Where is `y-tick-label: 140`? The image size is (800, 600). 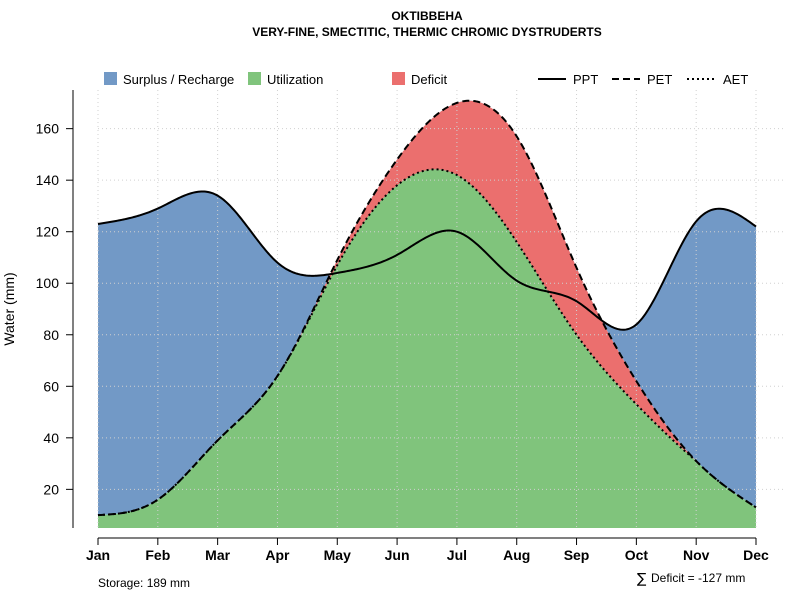 y-tick-label: 140 is located at coordinates (48, 180).